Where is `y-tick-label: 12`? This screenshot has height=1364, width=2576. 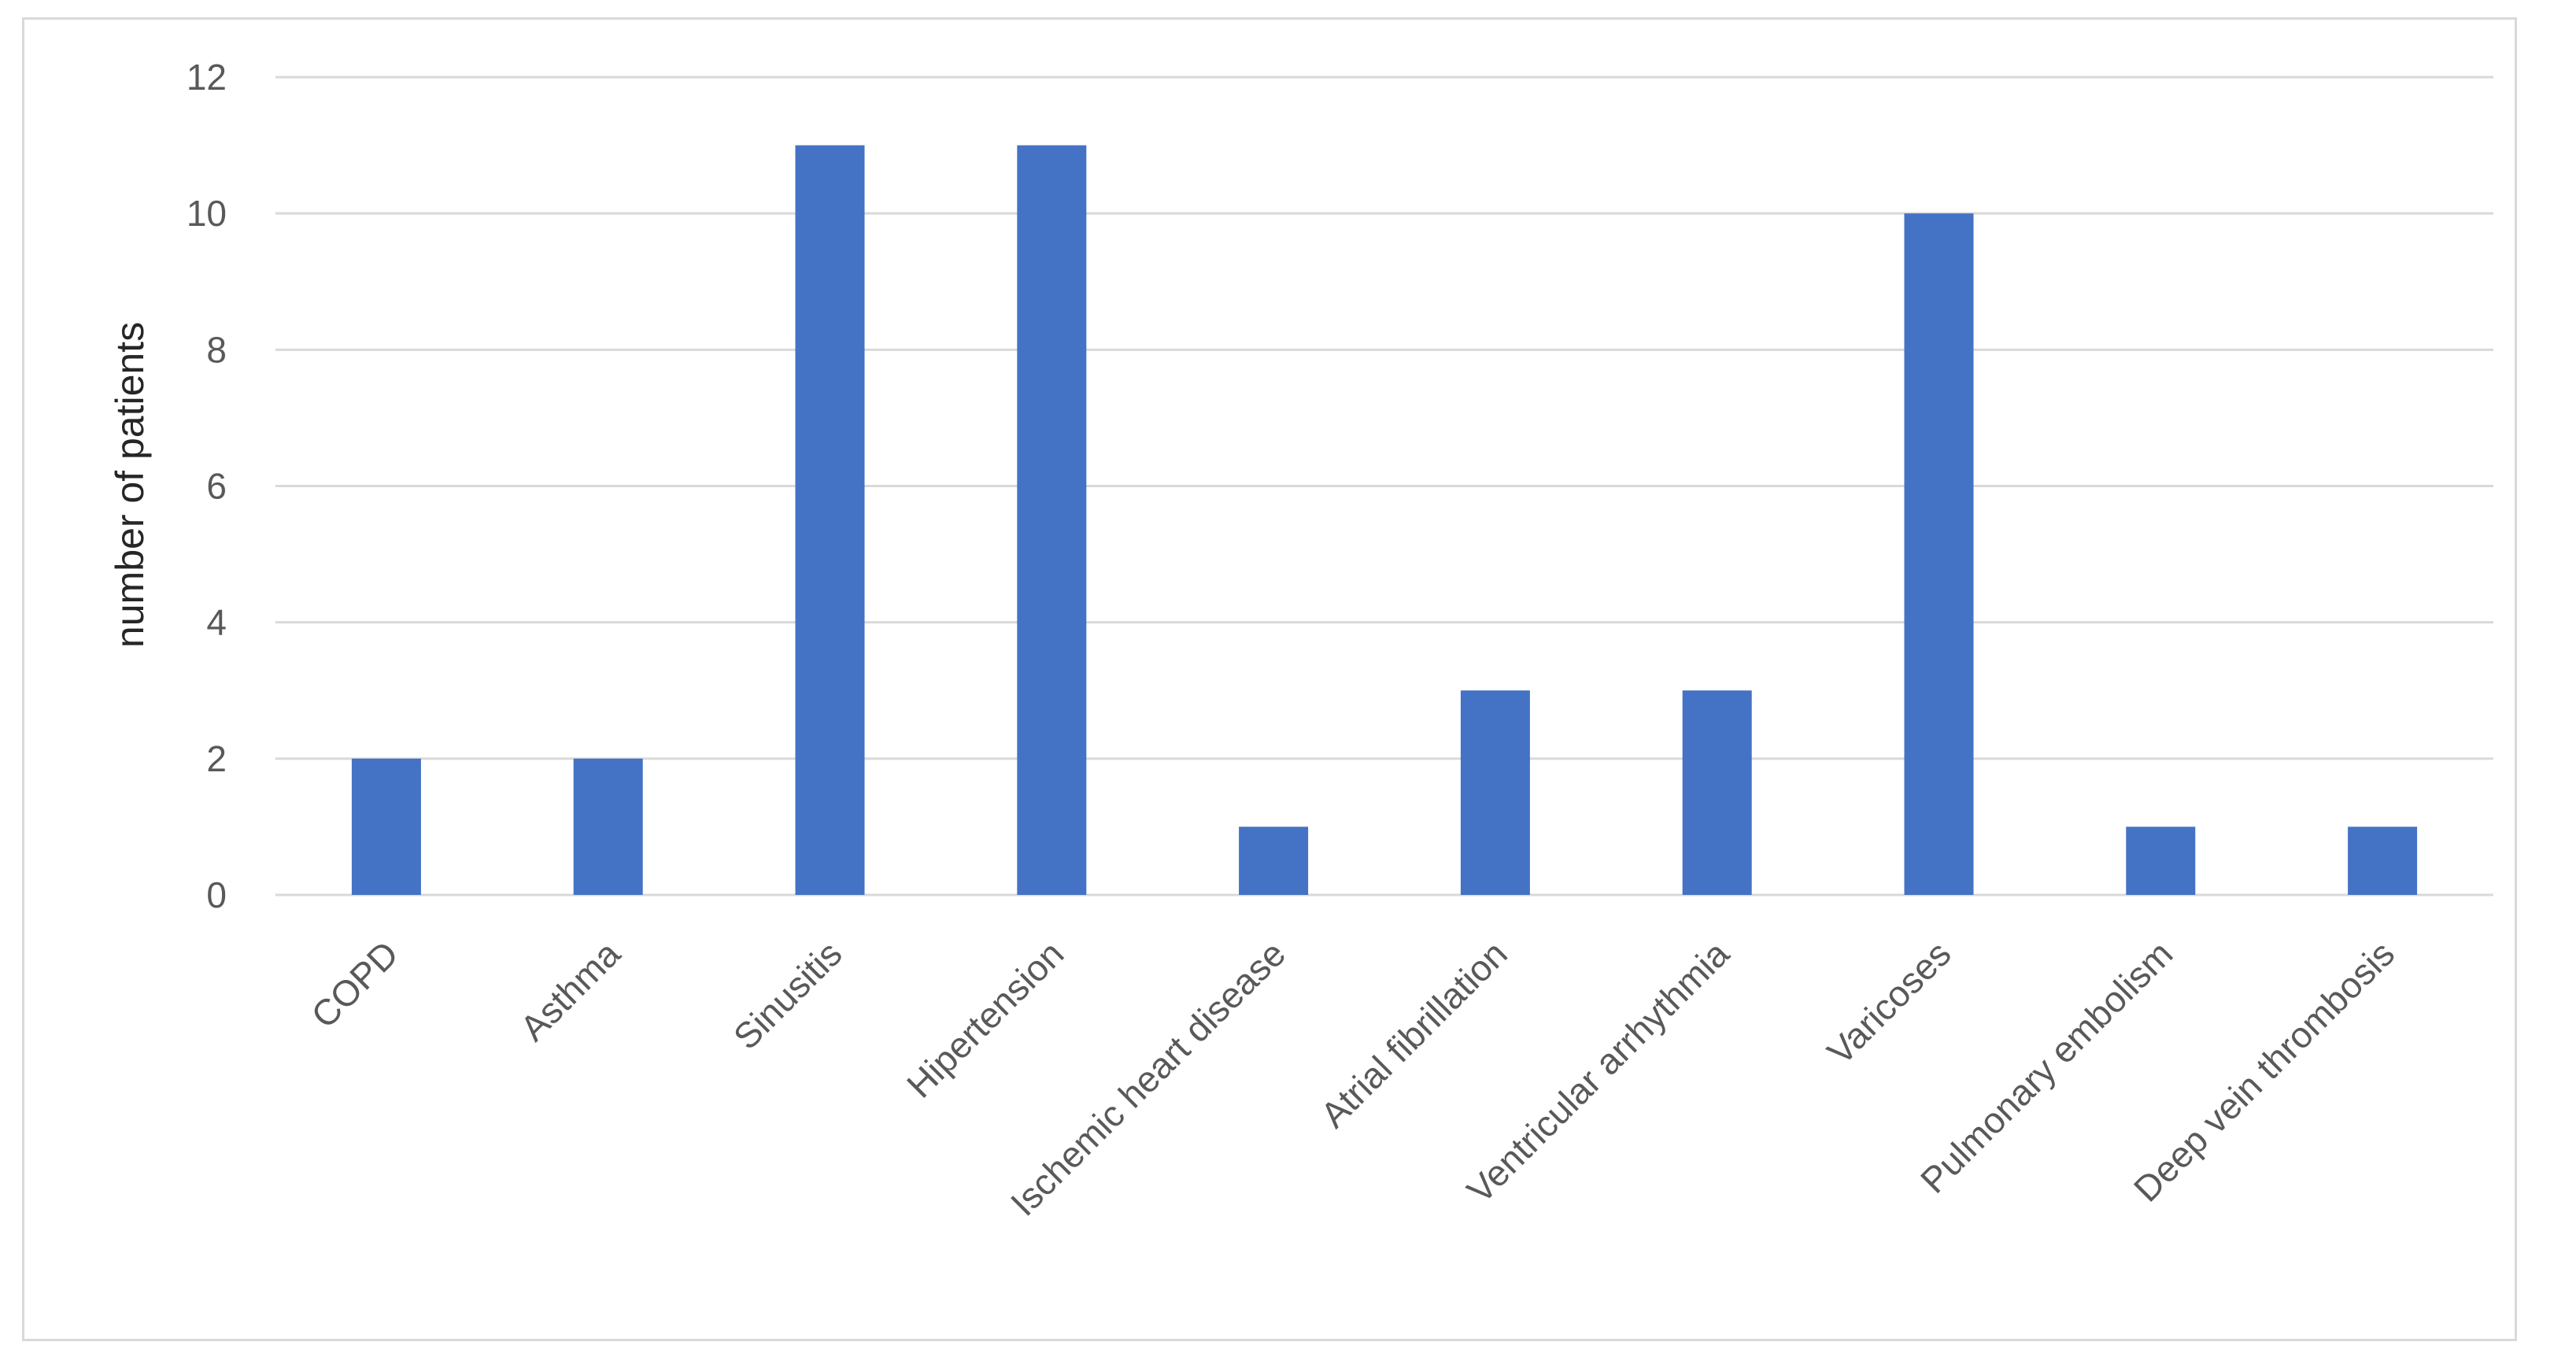
y-tick-label: 12 is located at coordinates (207, 77).